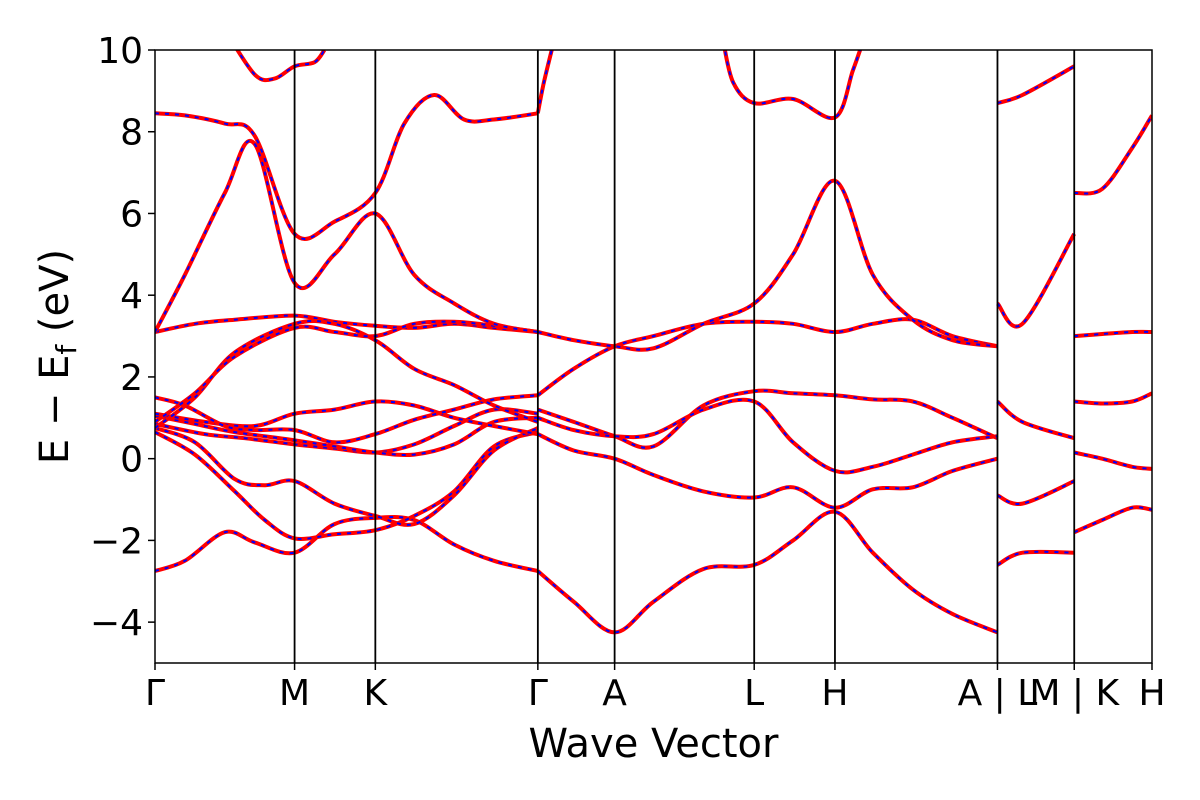  Describe the element at coordinates (131, 296) in the screenshot. I see `y-tick-label-4: 4` at that location.